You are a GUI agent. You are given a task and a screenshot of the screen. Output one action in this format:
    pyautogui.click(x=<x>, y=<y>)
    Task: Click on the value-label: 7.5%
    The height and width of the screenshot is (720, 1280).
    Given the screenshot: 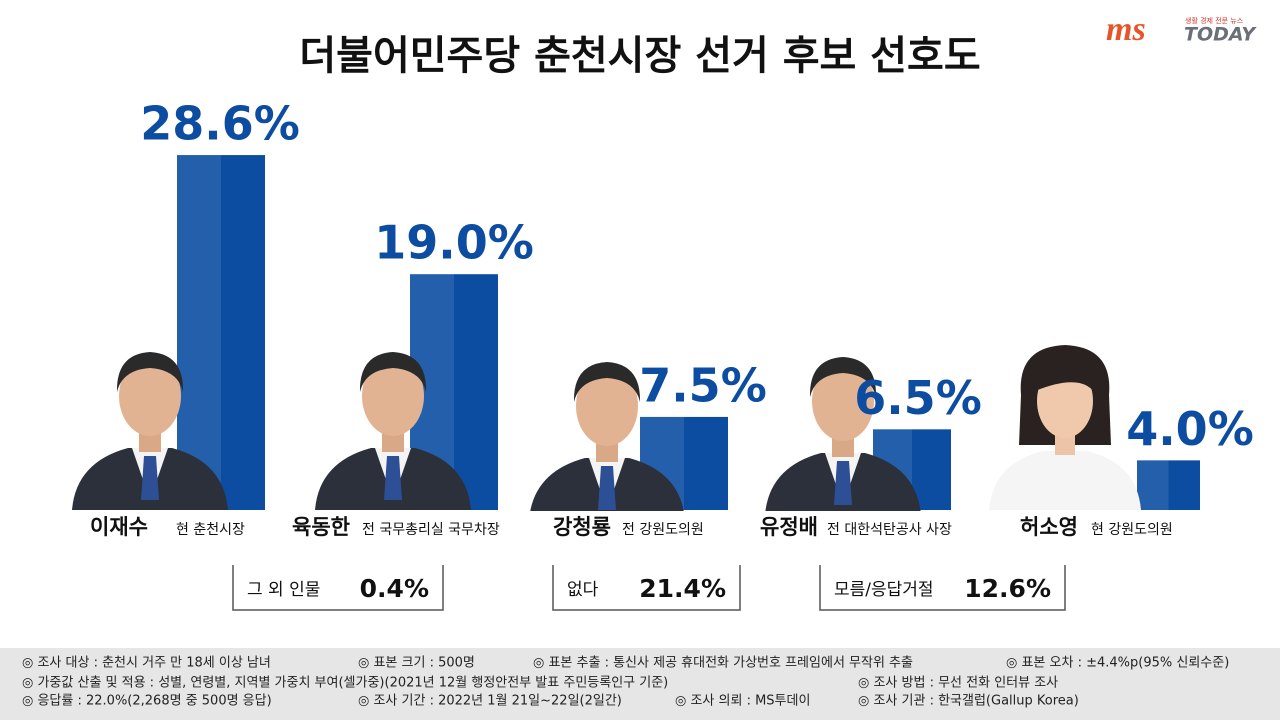 What is the action you would take?
    pyautogui.click(x=703, y=385)
    